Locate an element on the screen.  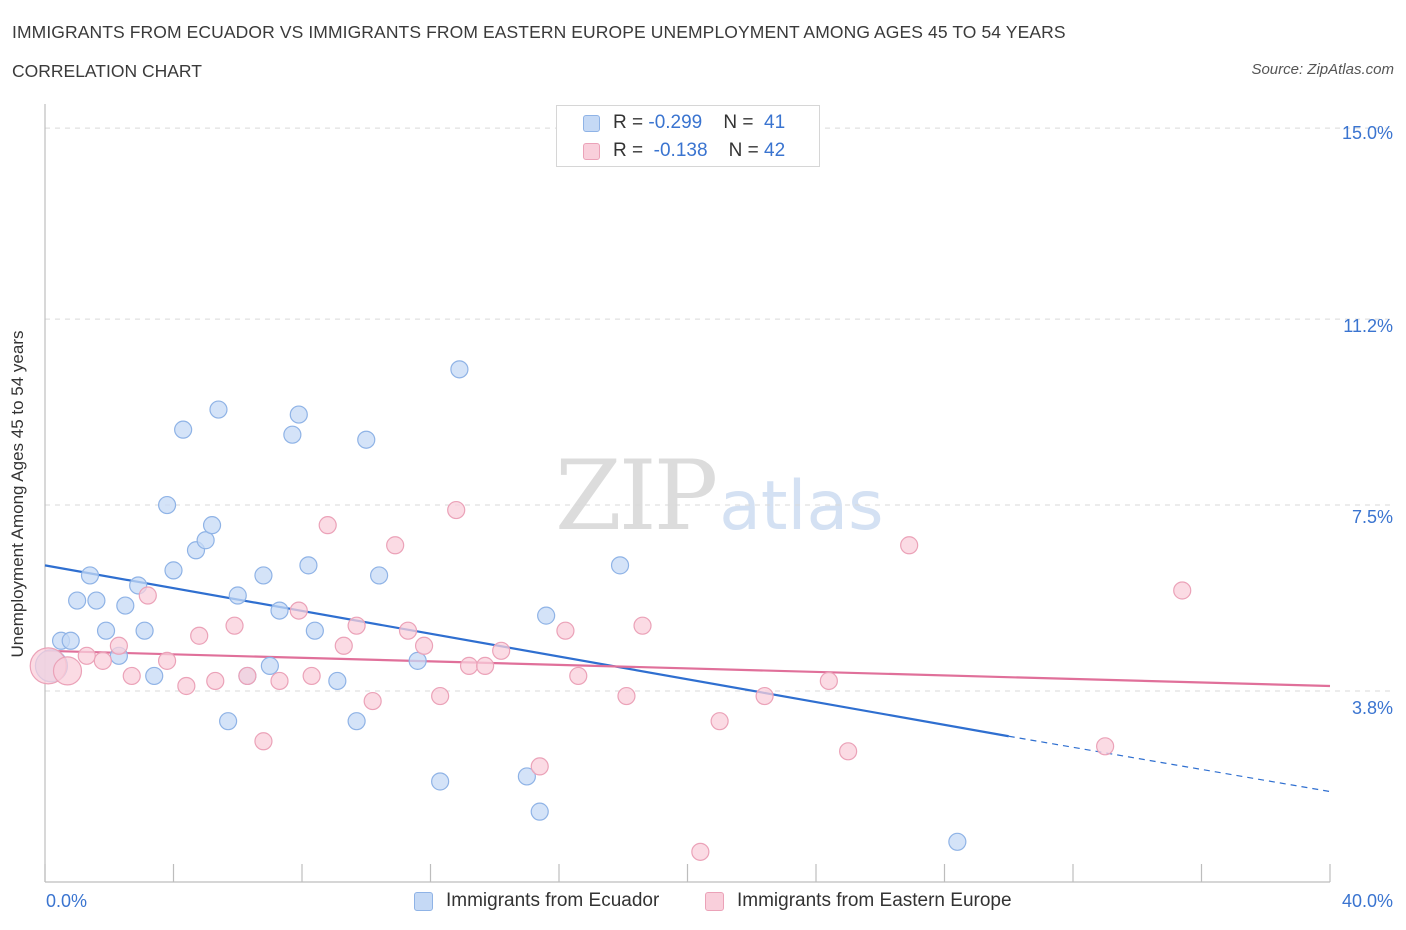
bottom-legend-swatch-ecuador is located at coordinates (423, 901).